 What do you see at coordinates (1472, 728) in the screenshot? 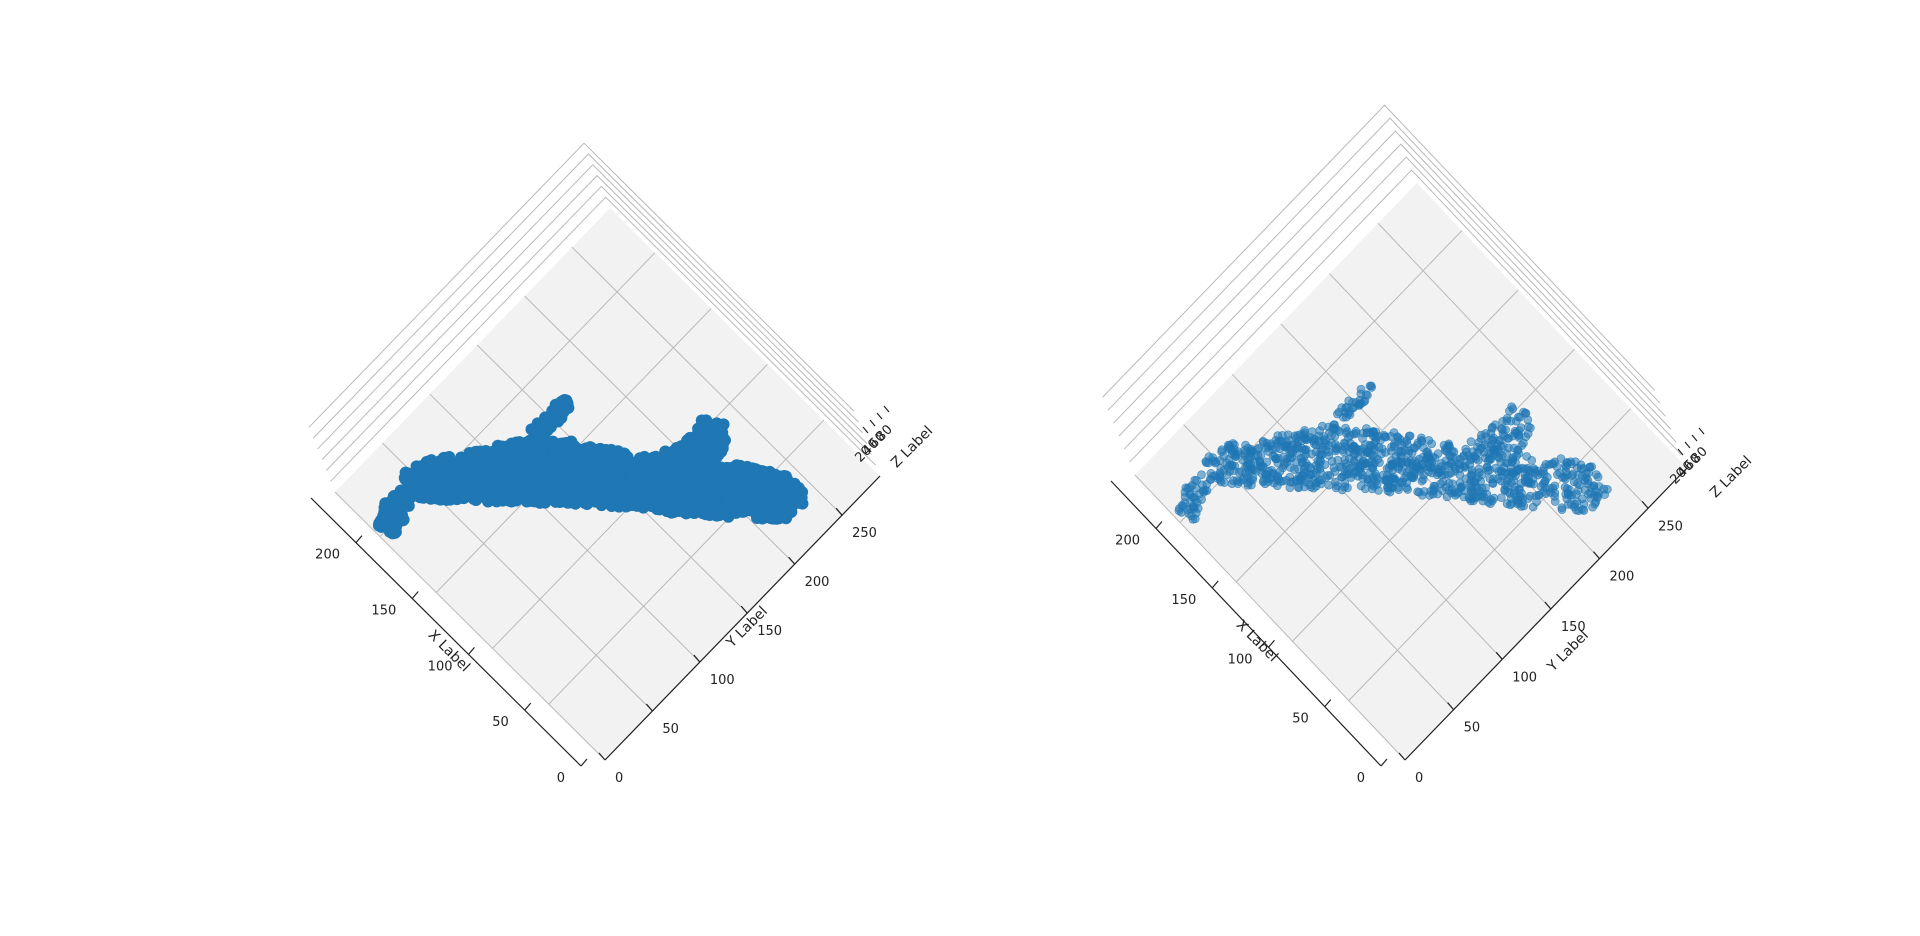
I see `y-tick-label: 50` at bounding box center [1472, 728].